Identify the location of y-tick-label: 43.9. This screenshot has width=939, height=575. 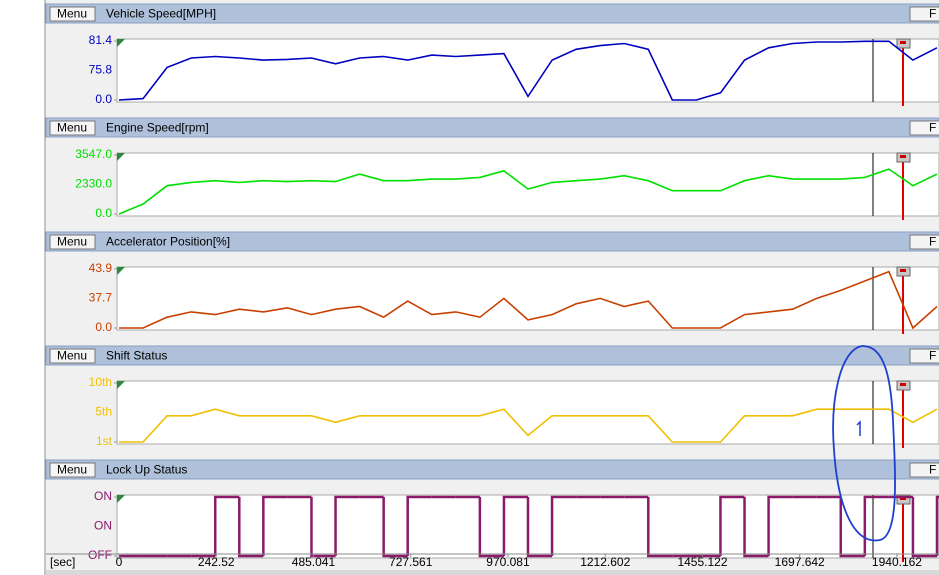
(101, 268).